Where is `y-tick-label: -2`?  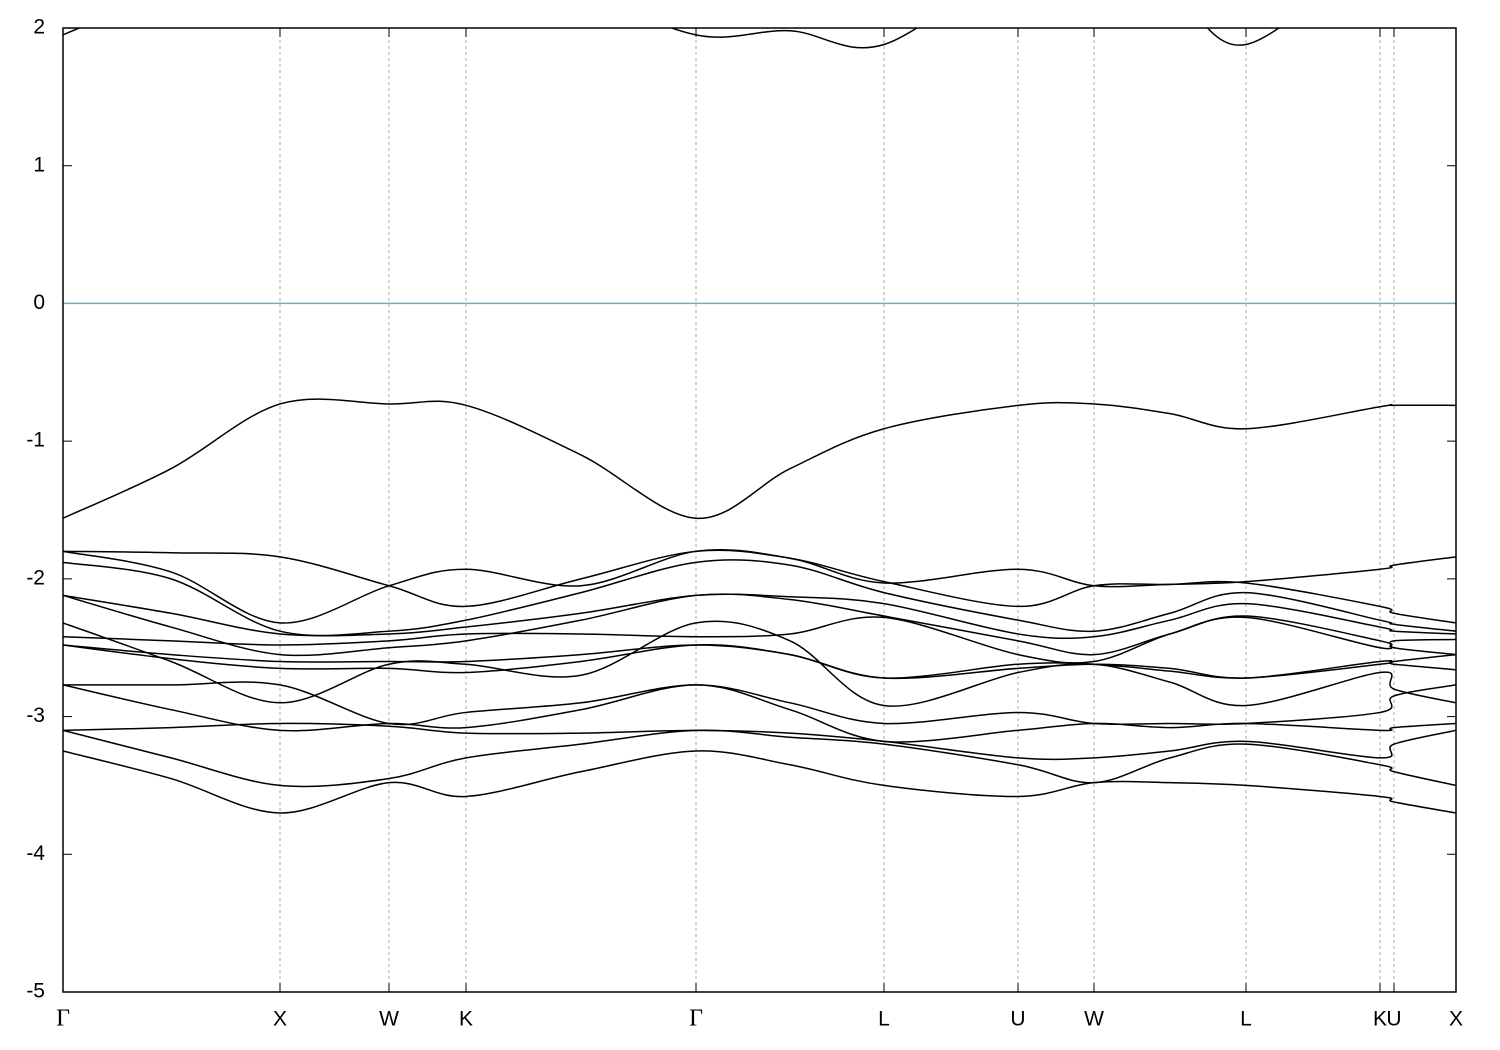
y-tick-label: -2 is located at coordinates (35, 577).